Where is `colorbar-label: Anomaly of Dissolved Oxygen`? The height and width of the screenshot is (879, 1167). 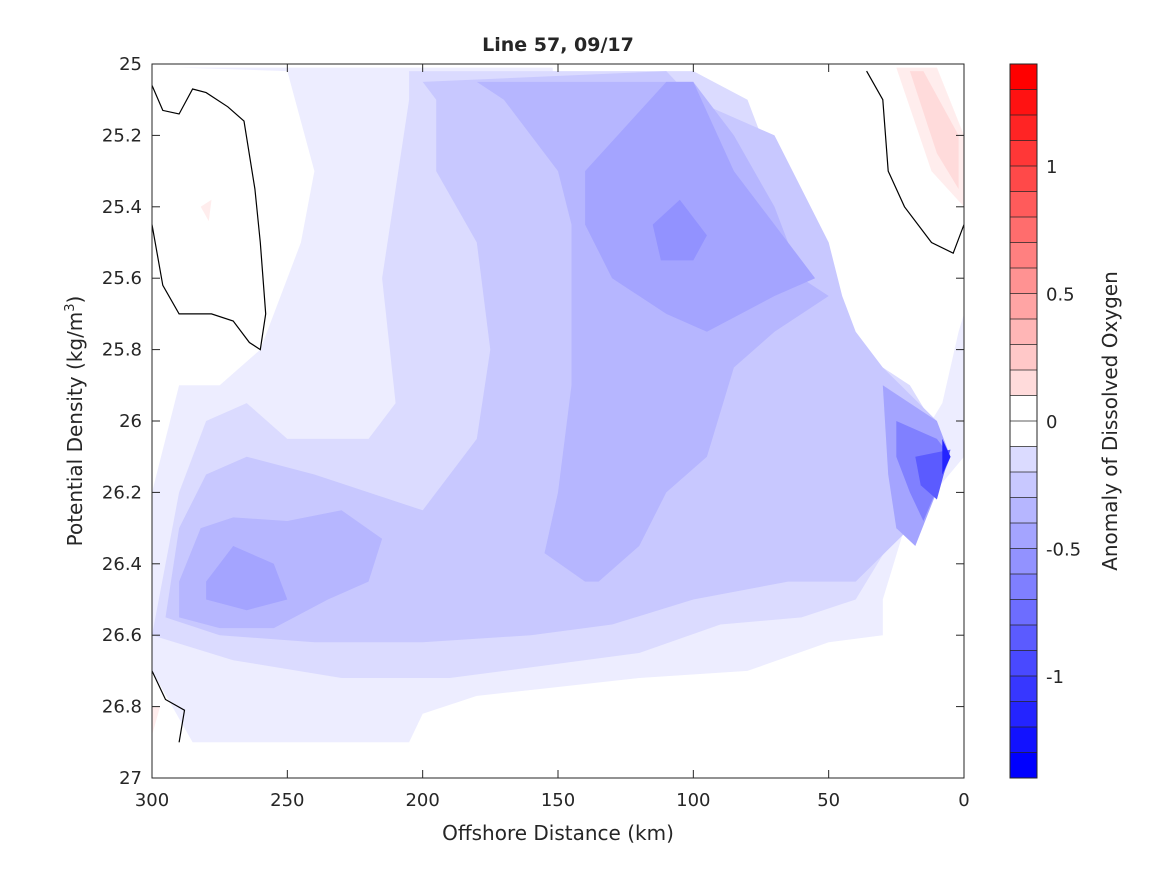 colorbar-label: Anomaly of Dissolved Oxygen is located at coordinates (1110, 421).